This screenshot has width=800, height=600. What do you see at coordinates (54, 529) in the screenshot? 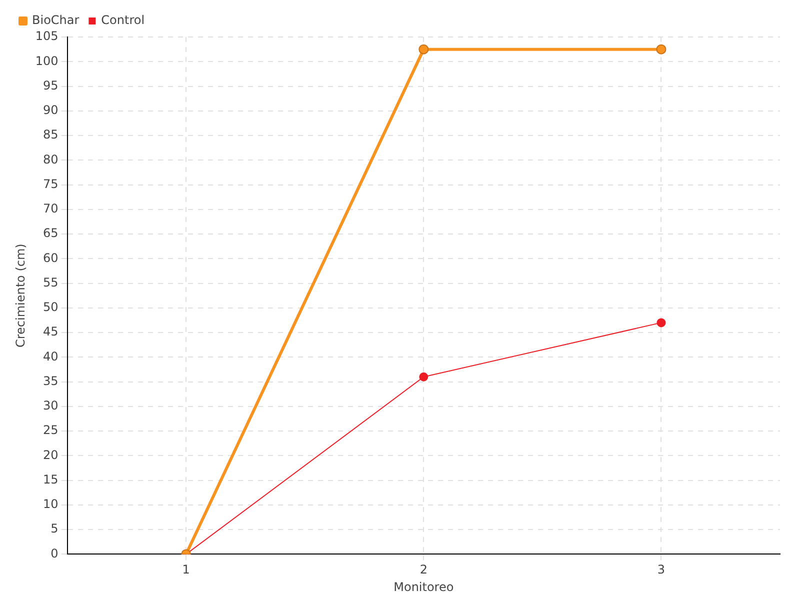
I see `y-tick-label: 5` at bounding box center [54, 529].